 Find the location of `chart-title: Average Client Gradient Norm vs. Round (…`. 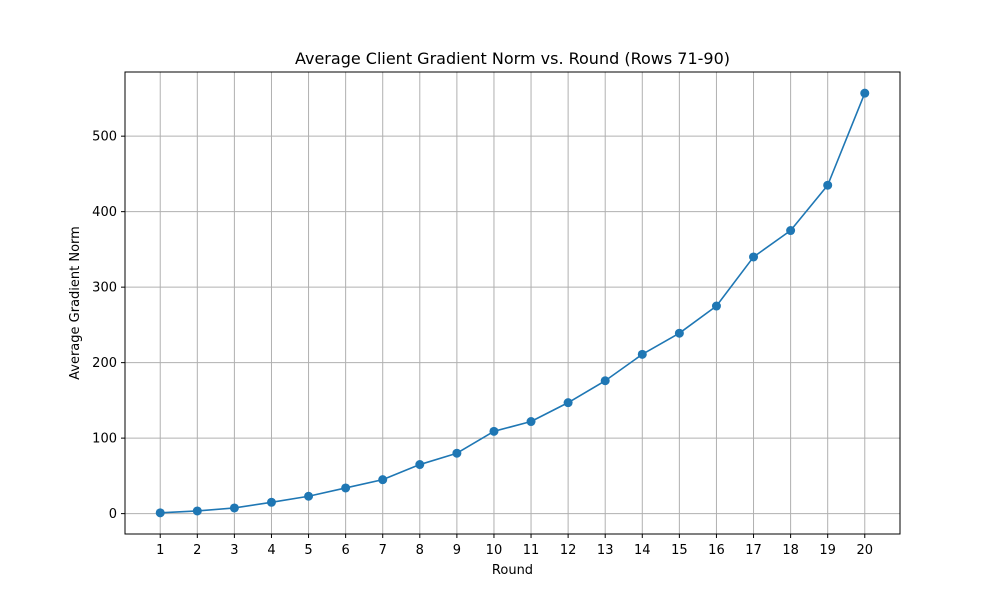

chart-title: Average Client Gradient Norm vs. Round (… is located at coordinates (512, 58).